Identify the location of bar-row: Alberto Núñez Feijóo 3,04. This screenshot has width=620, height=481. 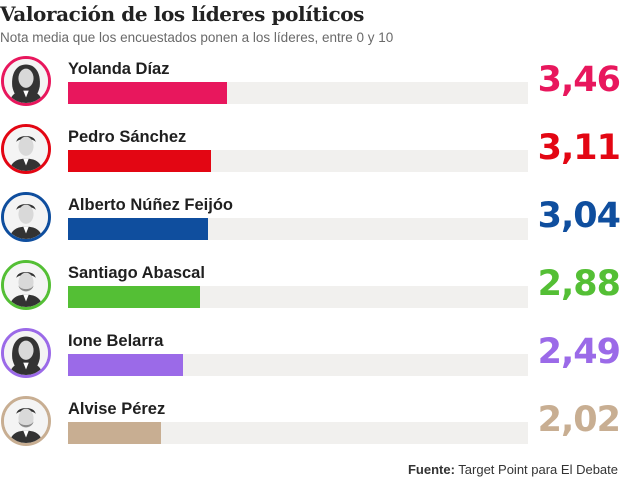
(310, 226).